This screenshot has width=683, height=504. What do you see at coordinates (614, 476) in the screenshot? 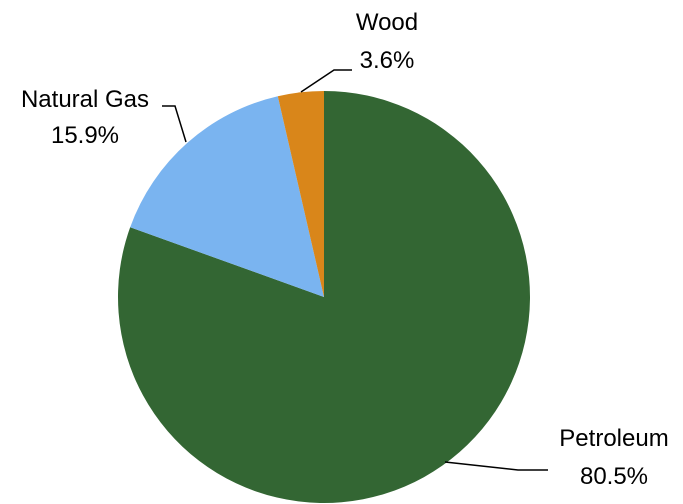
I see `slice-value-label-petroleum: 80.5%` at bounding box center [614, 476].